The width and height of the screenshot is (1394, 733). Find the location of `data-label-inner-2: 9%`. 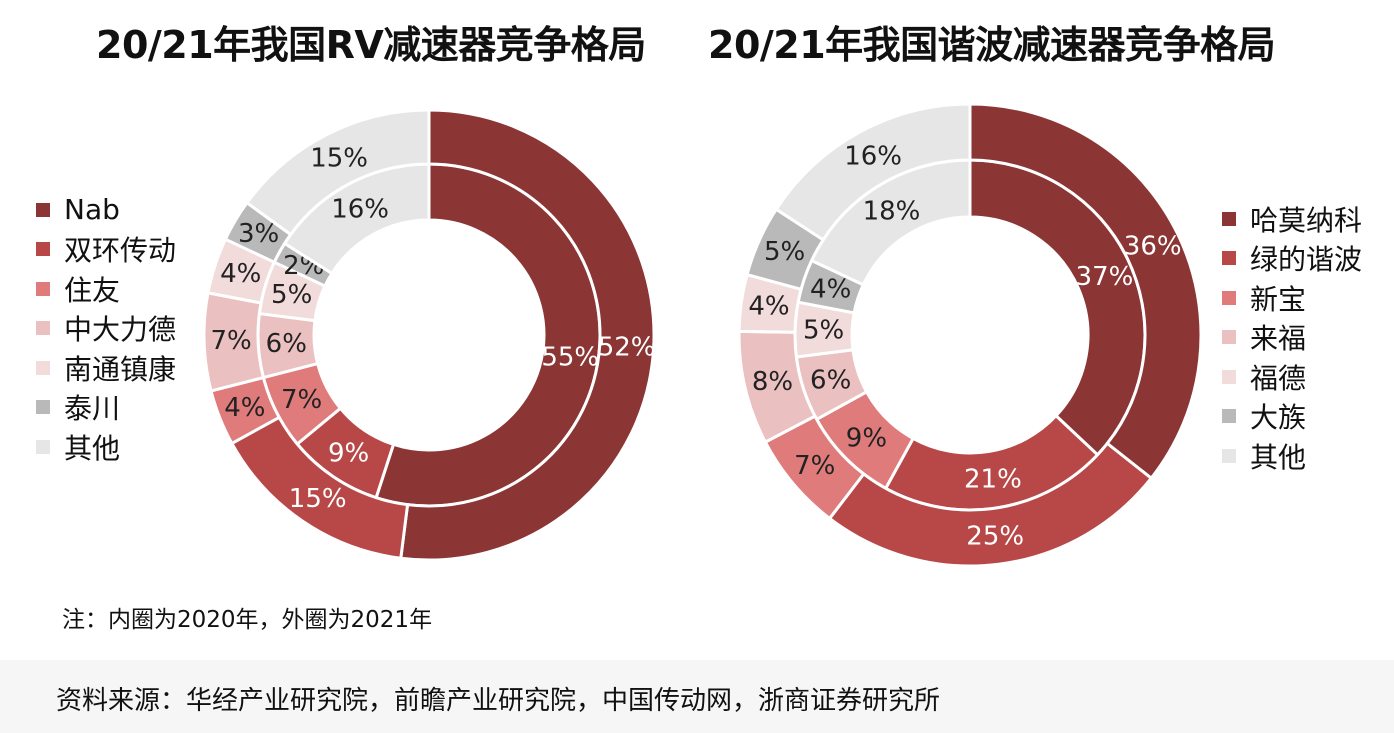

data-label-inner-2: 9% is located at coordinates (866, 439).